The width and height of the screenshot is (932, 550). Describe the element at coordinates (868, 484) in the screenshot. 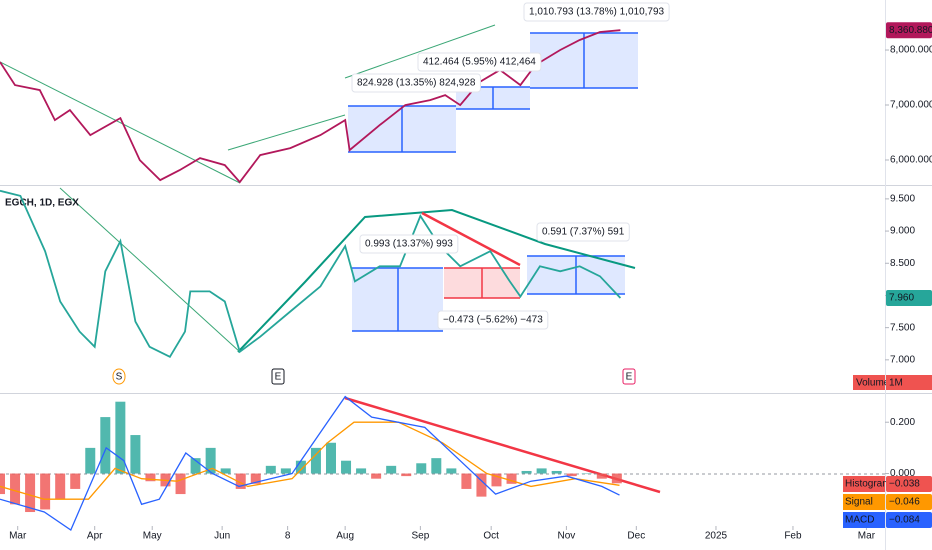

I see `legend-name: Histogram` at that location.